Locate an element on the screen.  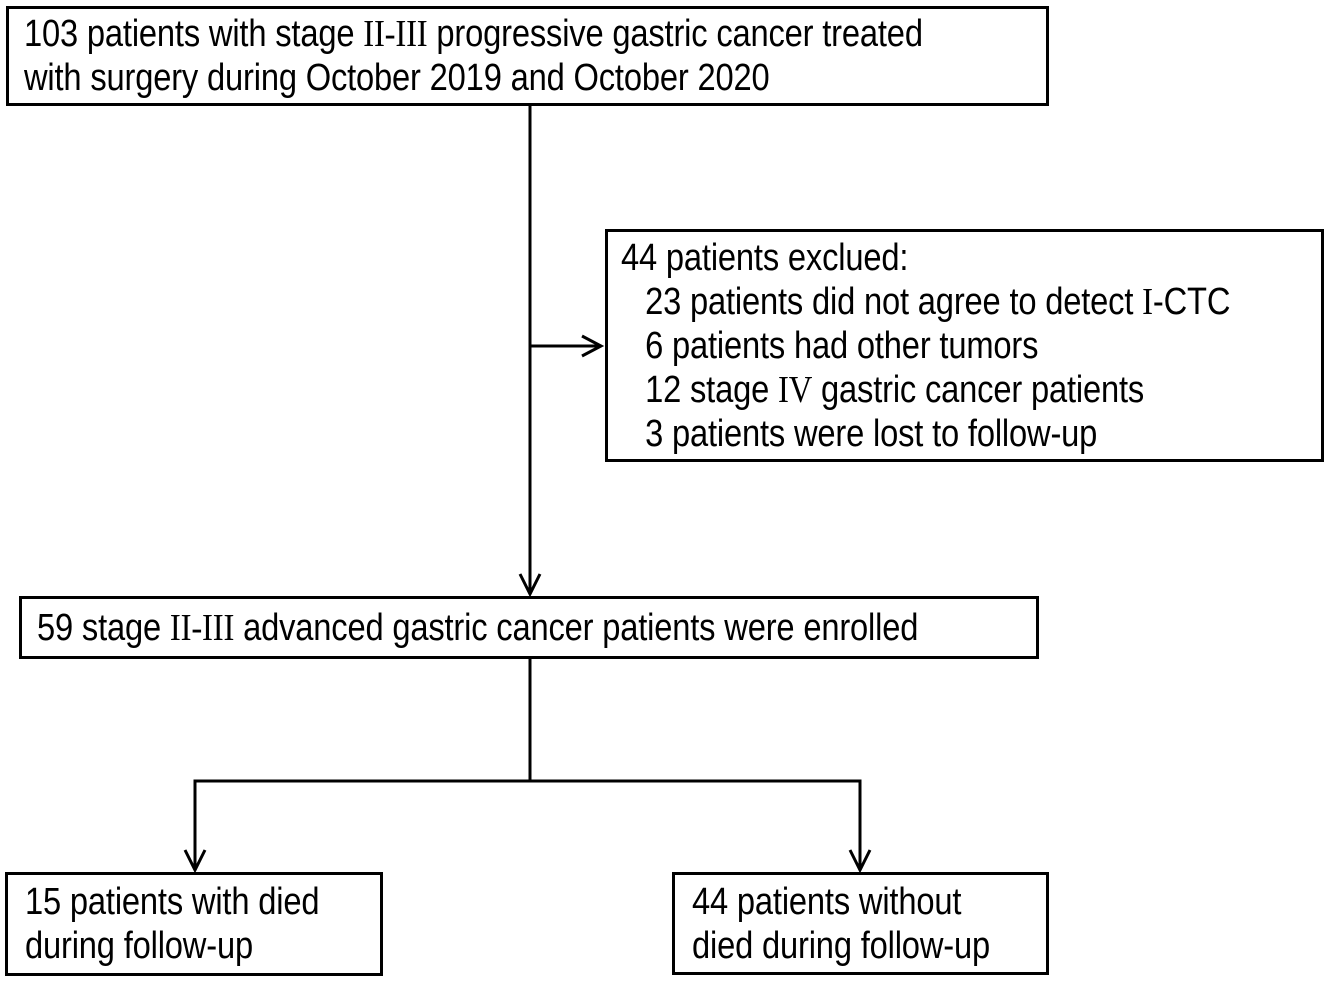
arrowhead-down-died-icon is located at coordinates (195, 861).